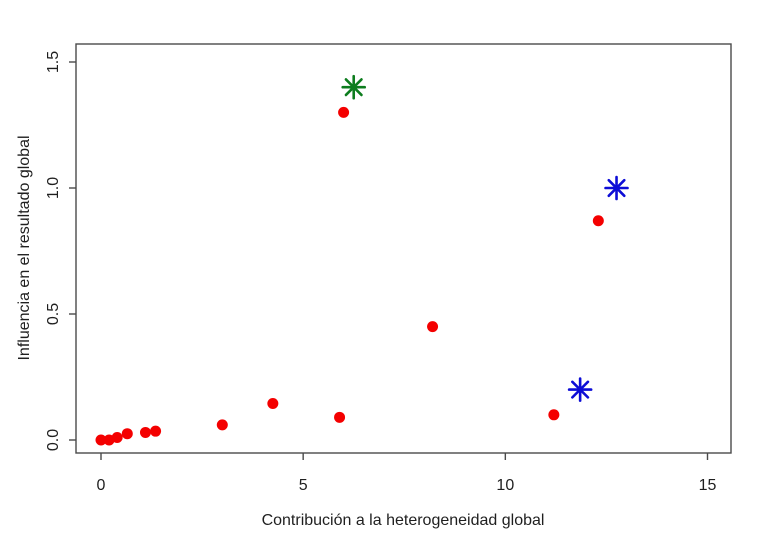 This screenshot has width=768, height=546. What do you see at coordinates (53, 188) in the screenshot?
I see `y-tick-label: 1.0` at bounding box center [53, 188].